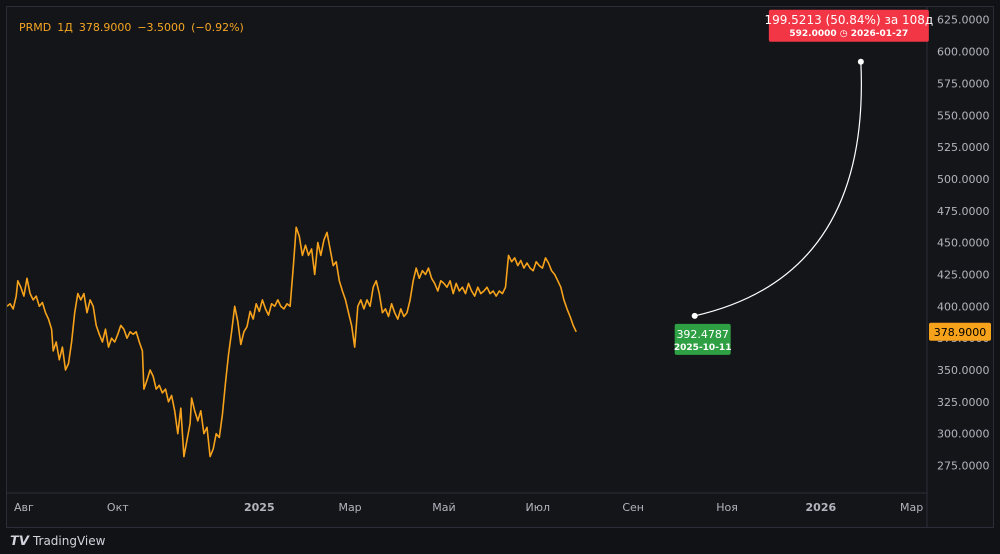 The image size is (1000, 554). I want to click on y-tick-label: 450.0000, so click(963, 243).